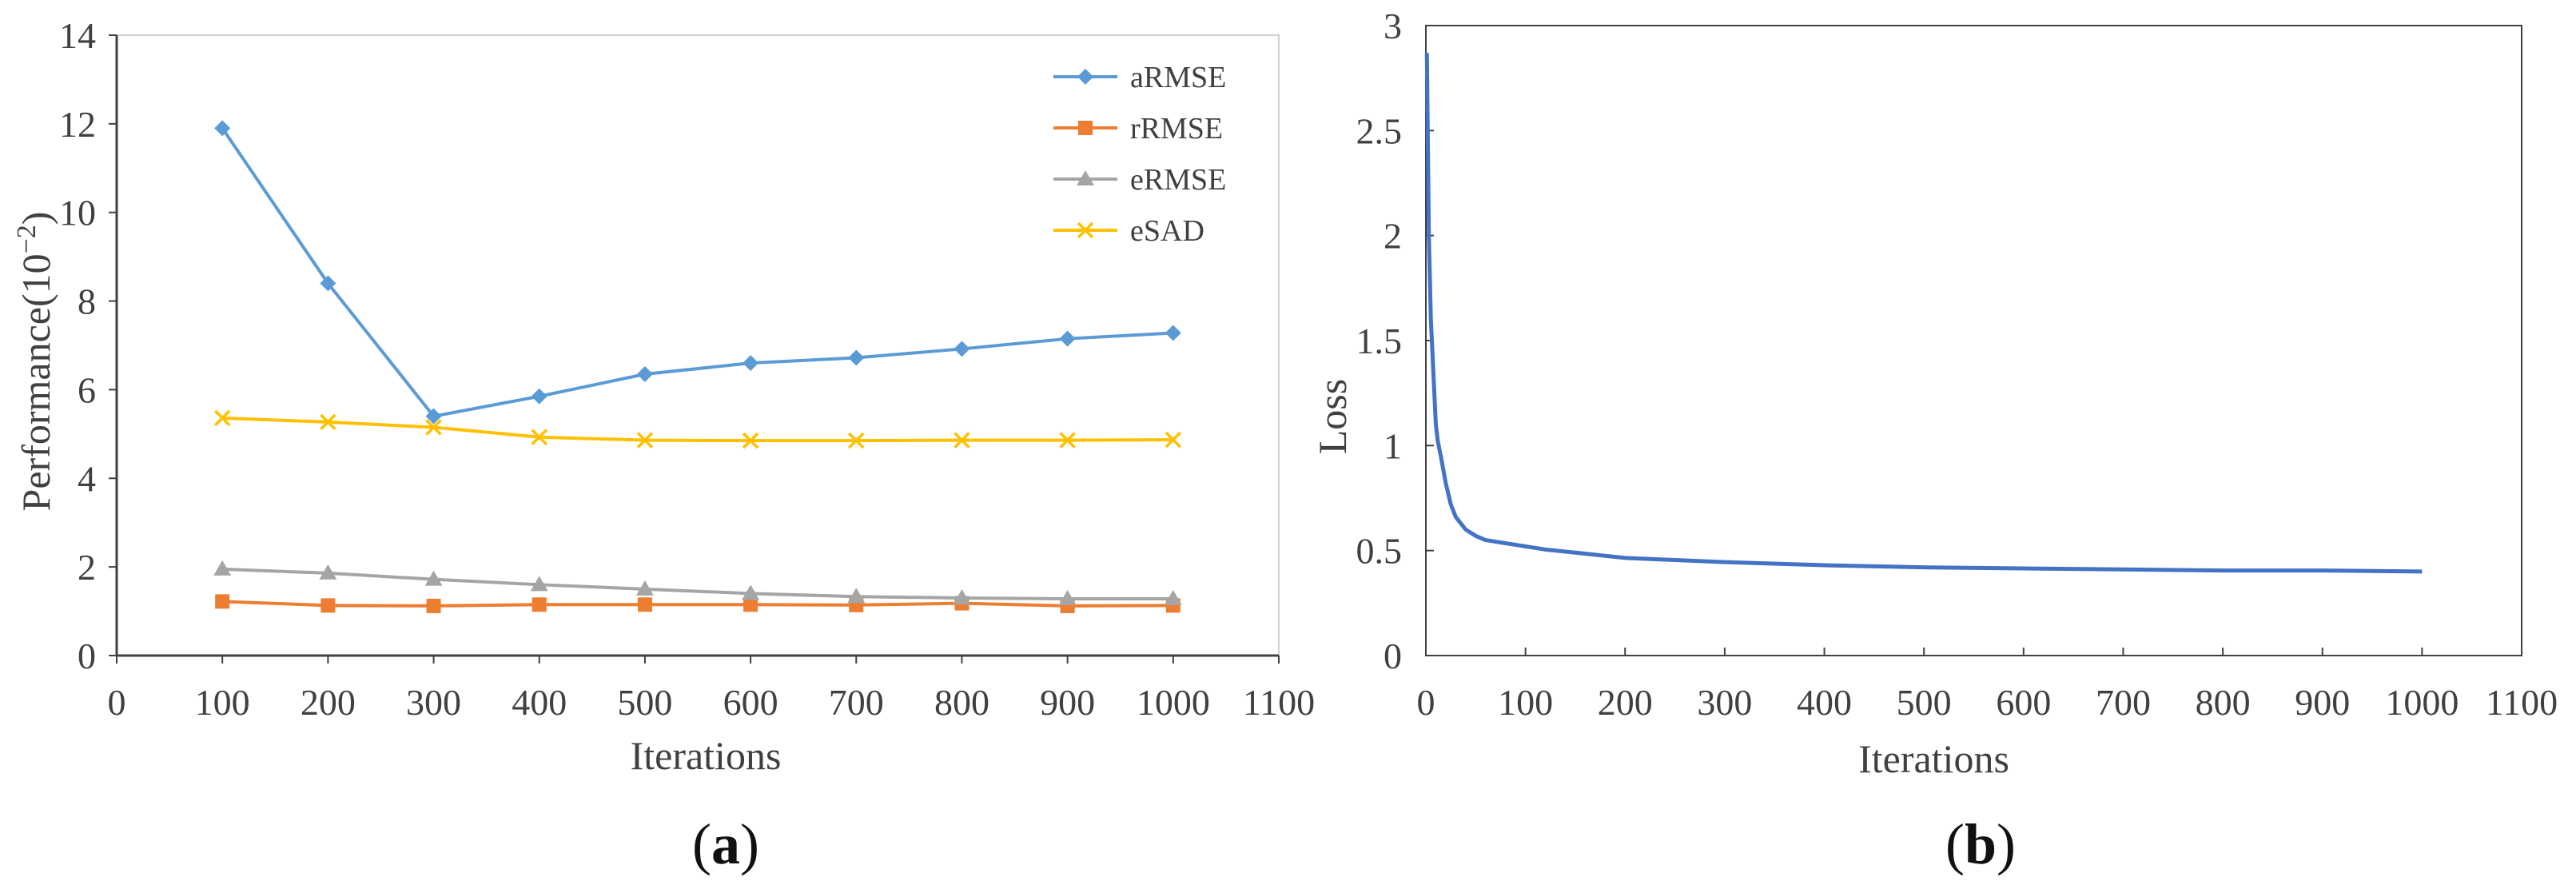 Image resolution: width=2576 pixels, height=893 pixels. Describe the element at coordinates (1178, 77) in the screenshot. I see `legend-label-armse: aRMSE` at that location.